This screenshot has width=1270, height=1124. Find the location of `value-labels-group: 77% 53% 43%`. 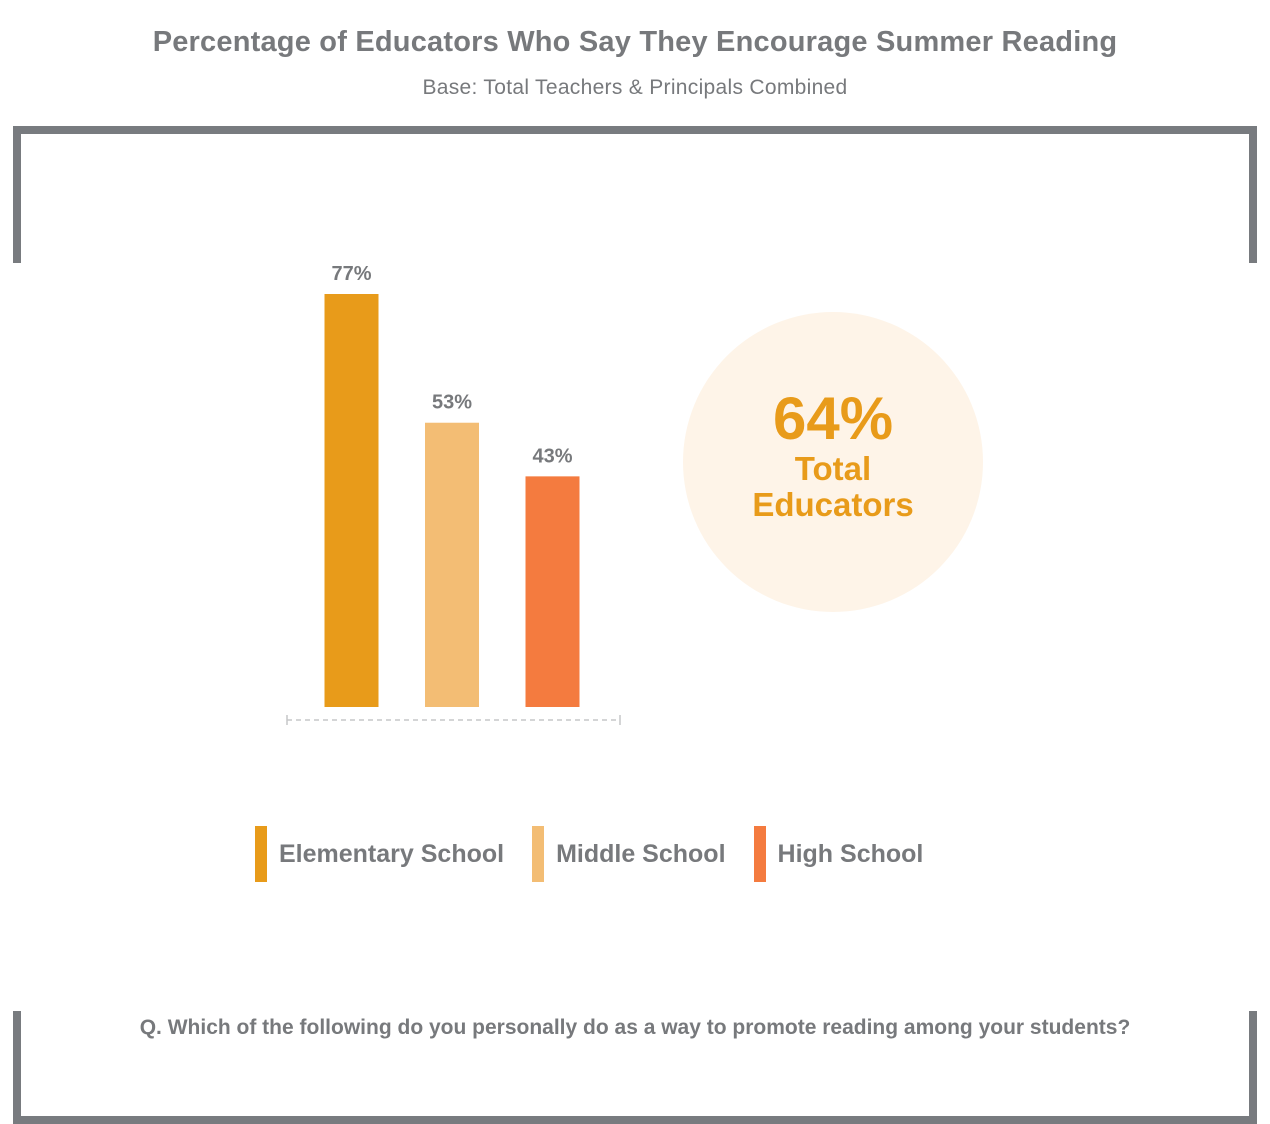

value-labels-group: 77% 53% 43% is located at coordinates (451, 365).